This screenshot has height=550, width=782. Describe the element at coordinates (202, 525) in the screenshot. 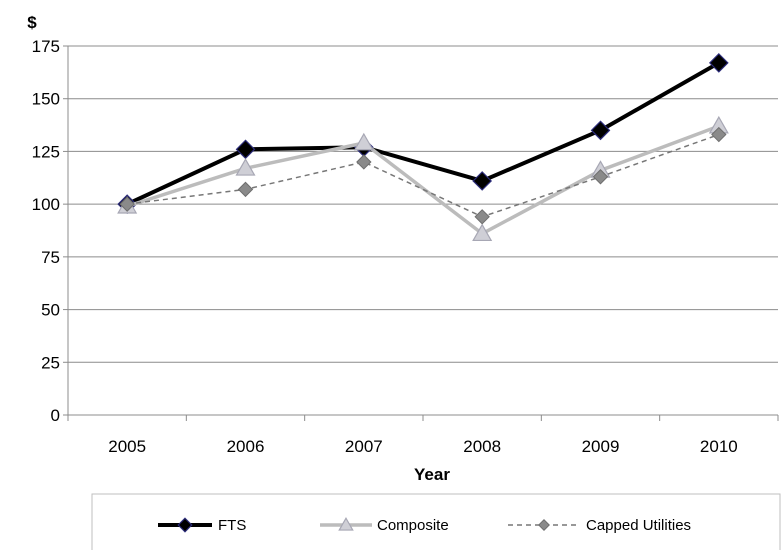

I see `legend-entry: FTS` at that location.